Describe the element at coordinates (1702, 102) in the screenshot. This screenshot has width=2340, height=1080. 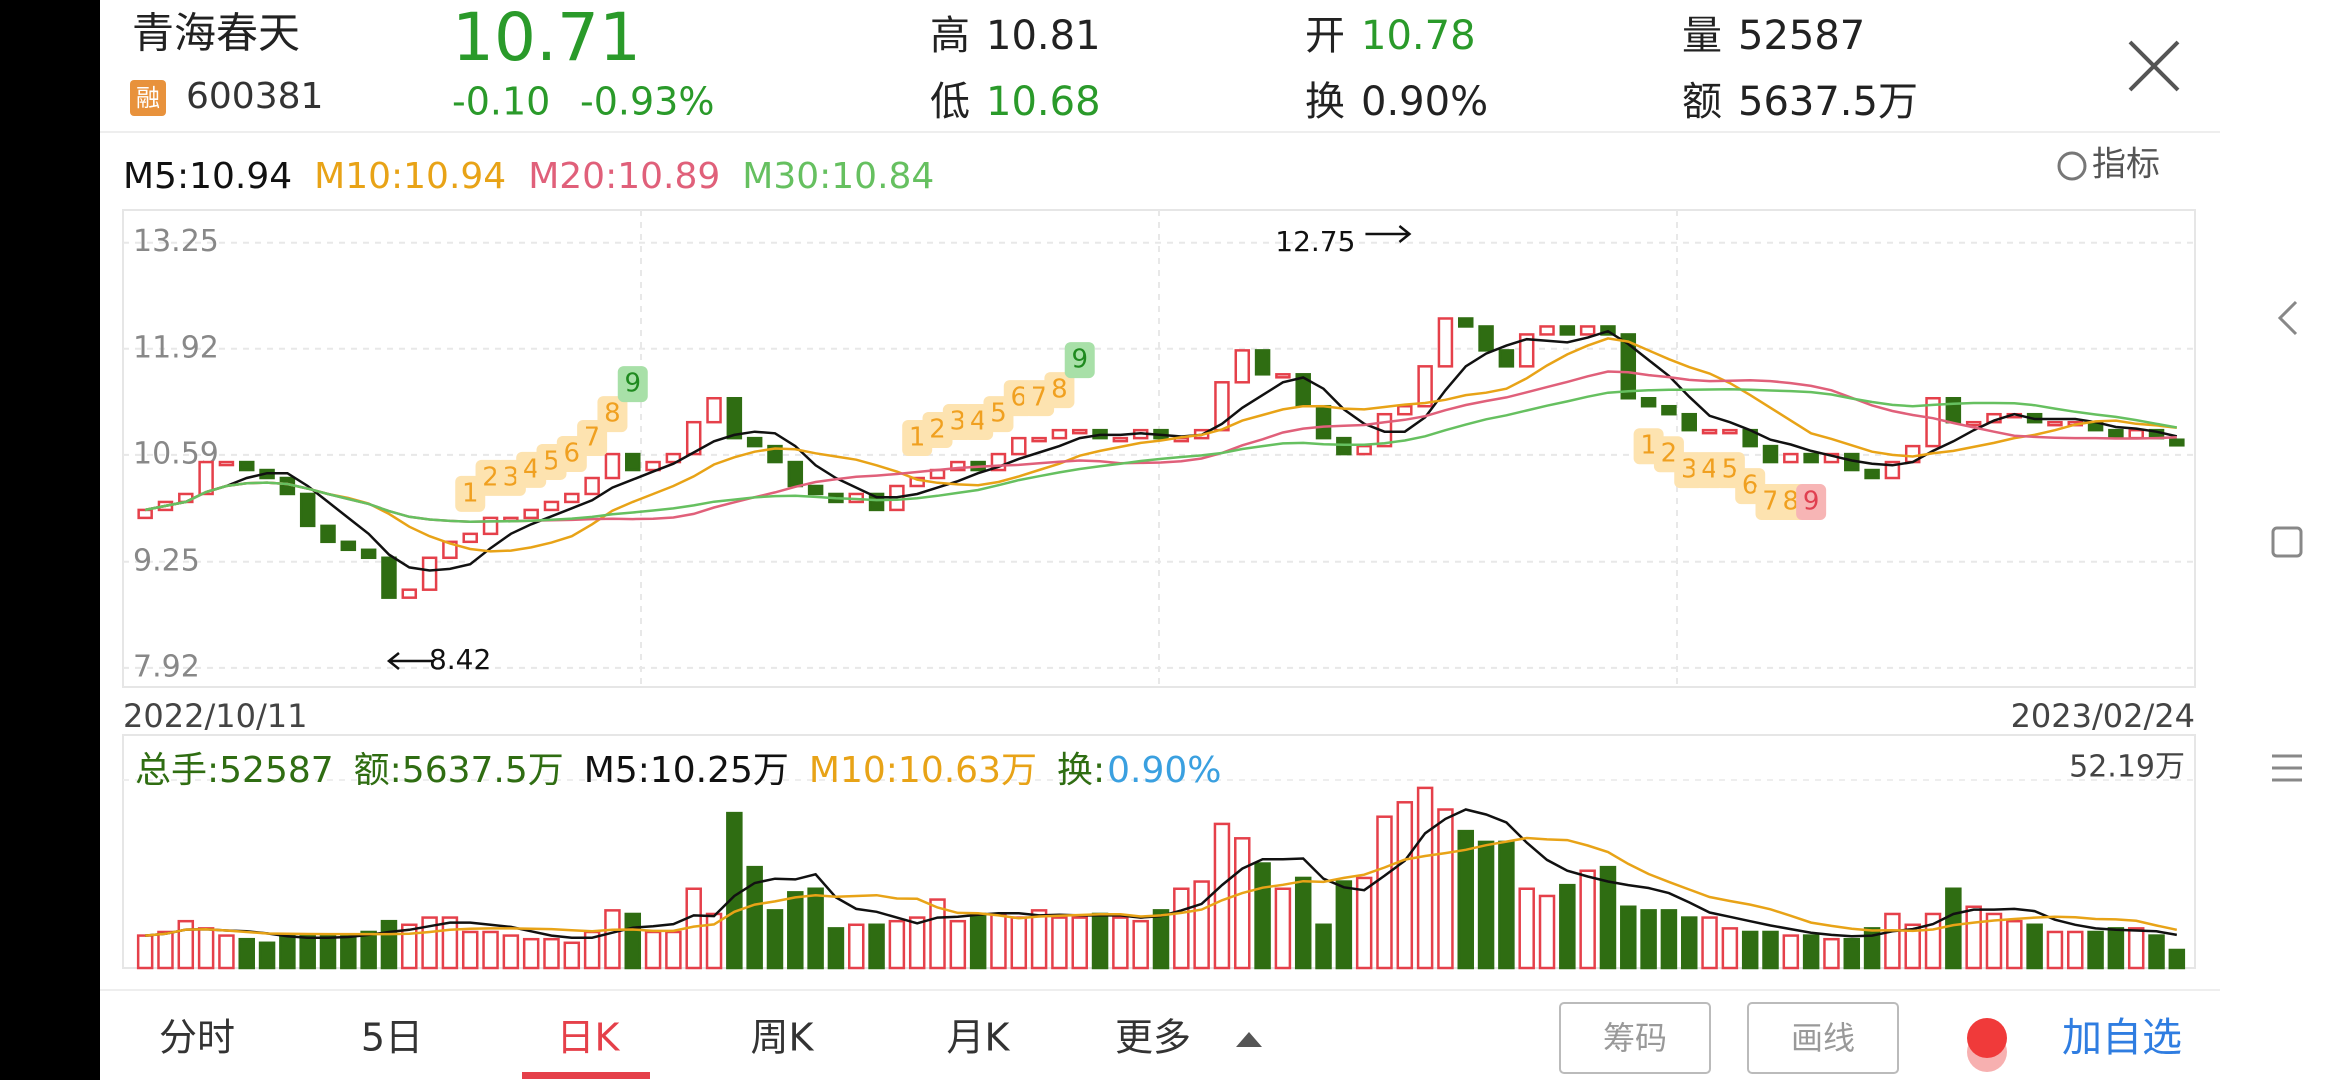
I see `stat-label: 额` at that location.